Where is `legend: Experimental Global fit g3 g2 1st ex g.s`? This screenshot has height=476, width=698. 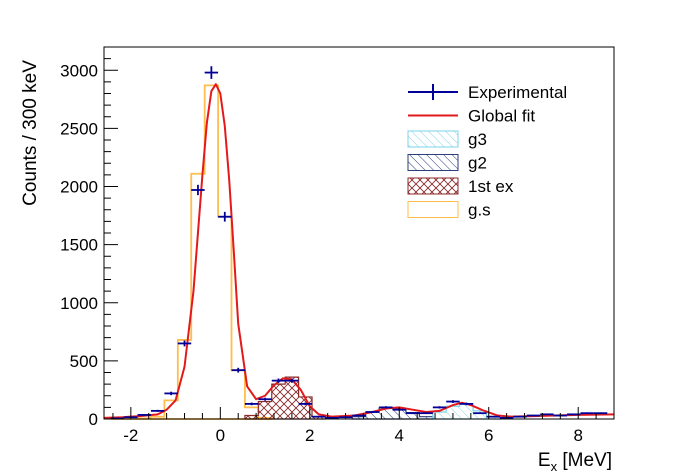 legend: Experimental Global fit g3 g2 1st ex g.s is located at coordinates (487, 151).